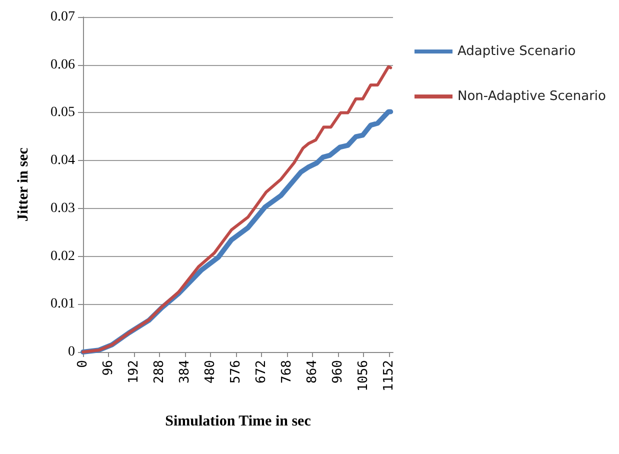 The image size is (619, 454). Describe the element at coordinates (312, 372) in the screenshot. I see `x-tick-label: 864` at that location.